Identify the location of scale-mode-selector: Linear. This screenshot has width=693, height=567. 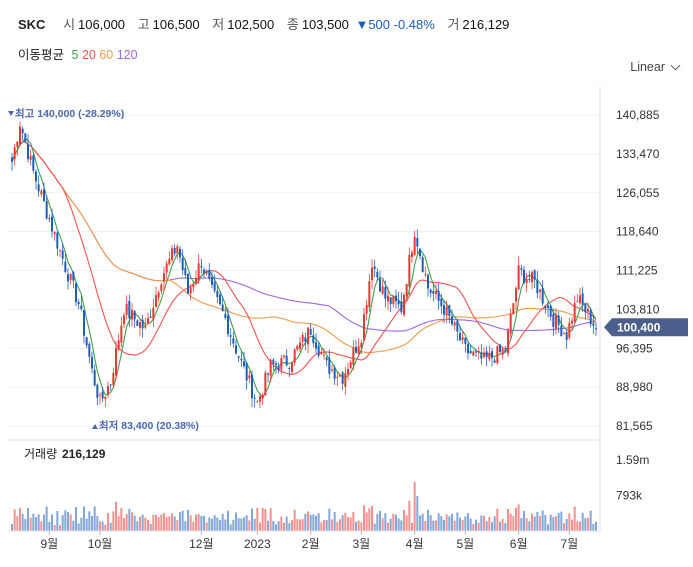
(647, 67).